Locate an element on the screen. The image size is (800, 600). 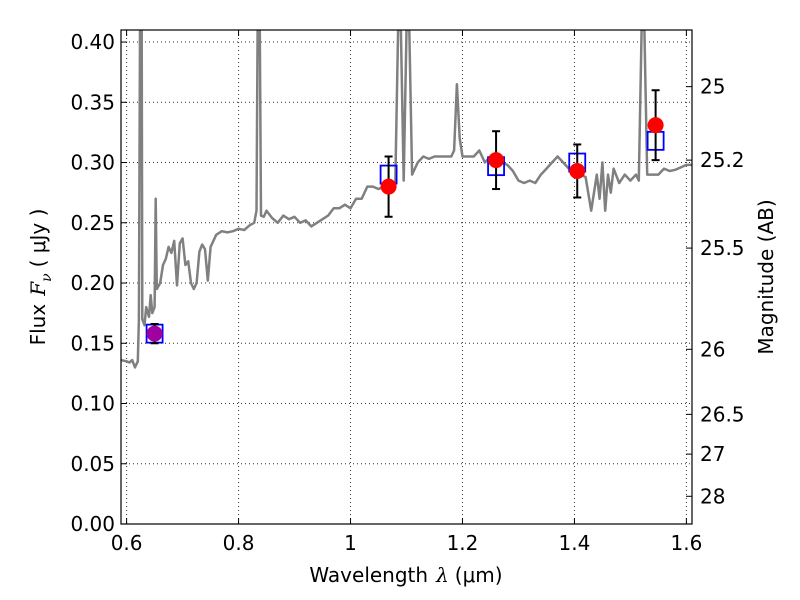
y2-tick-label: 26 is located at coordinates (712, 349).